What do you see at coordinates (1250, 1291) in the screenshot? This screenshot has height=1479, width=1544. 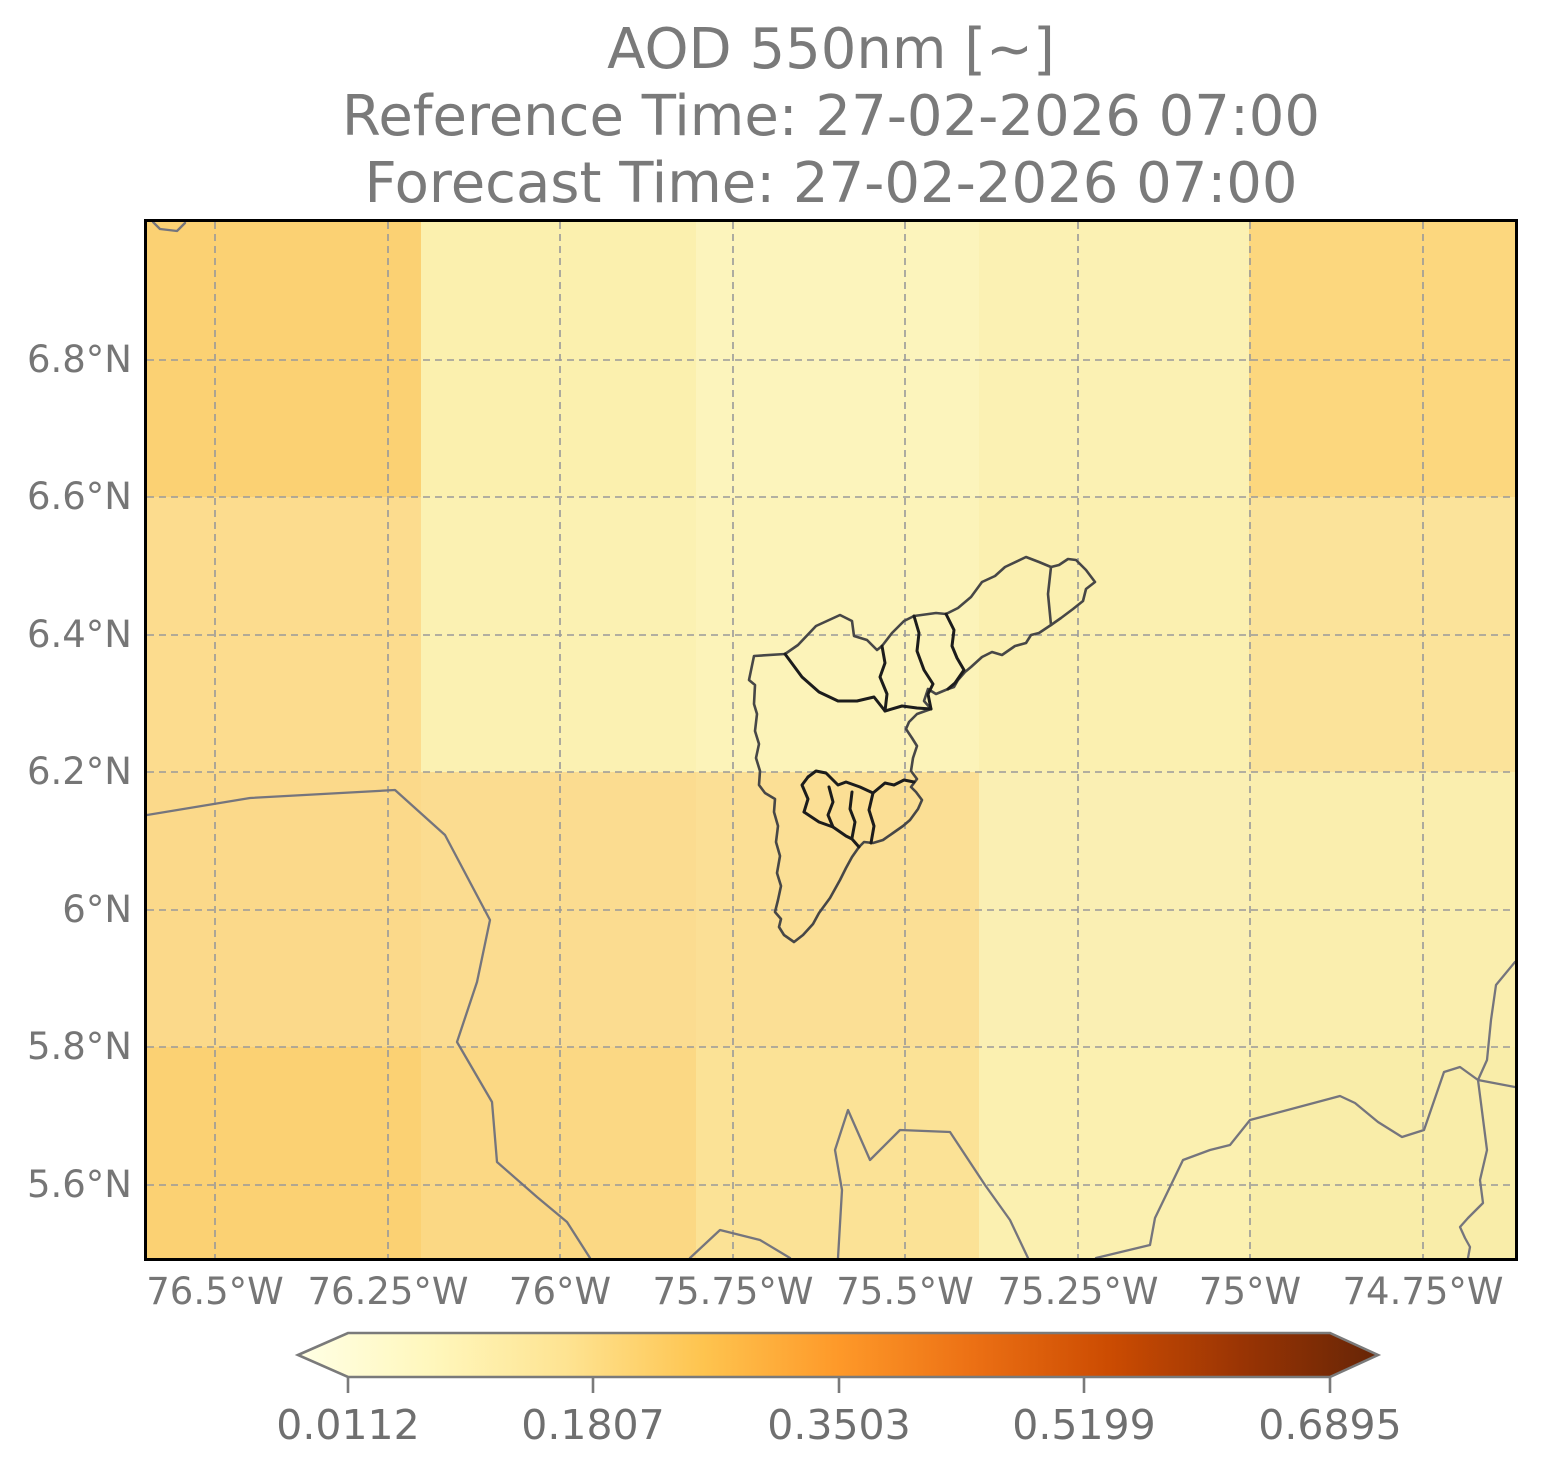 I see `lon-tick-label: 75°W` at bounding box center [1250, 1291].